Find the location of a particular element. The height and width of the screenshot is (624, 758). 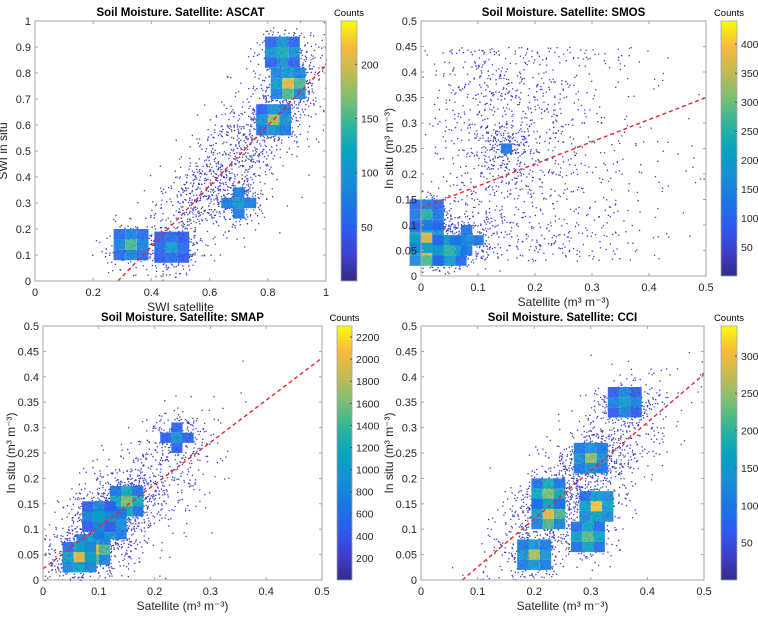

y-tick-label: 0.4 is located at coordinates (23, 178).